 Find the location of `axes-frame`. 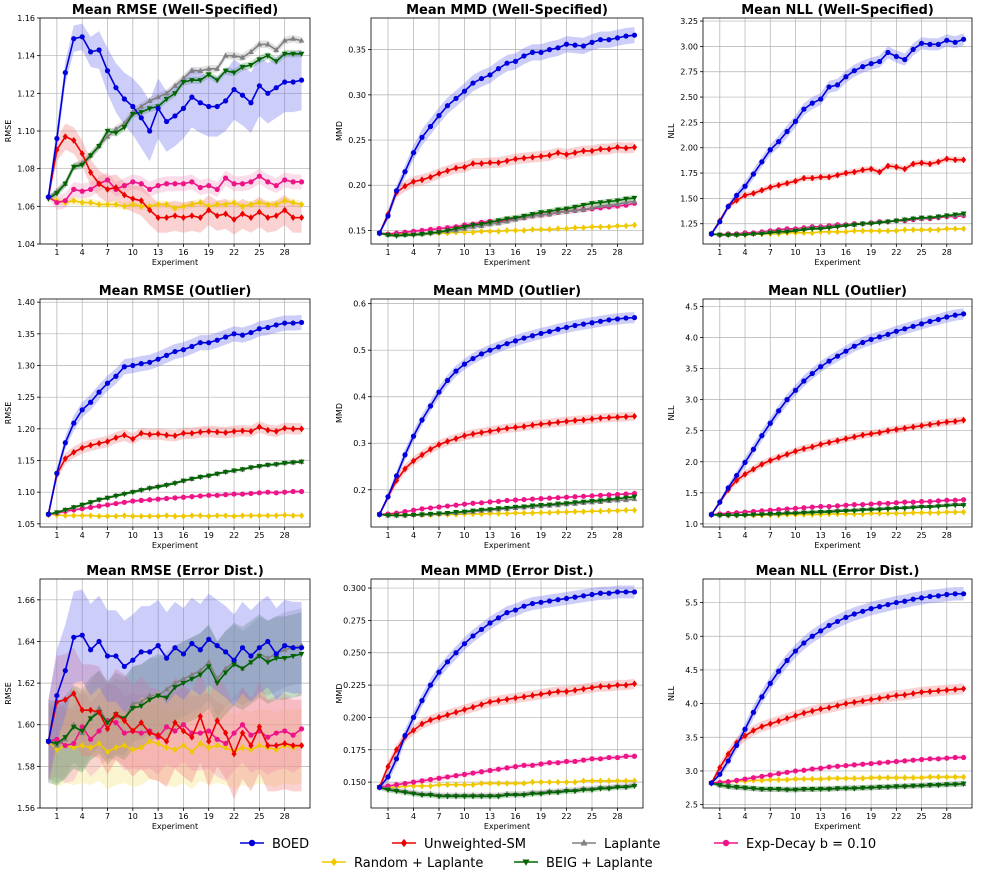

axes-frame is located at coordinates (507, 693).